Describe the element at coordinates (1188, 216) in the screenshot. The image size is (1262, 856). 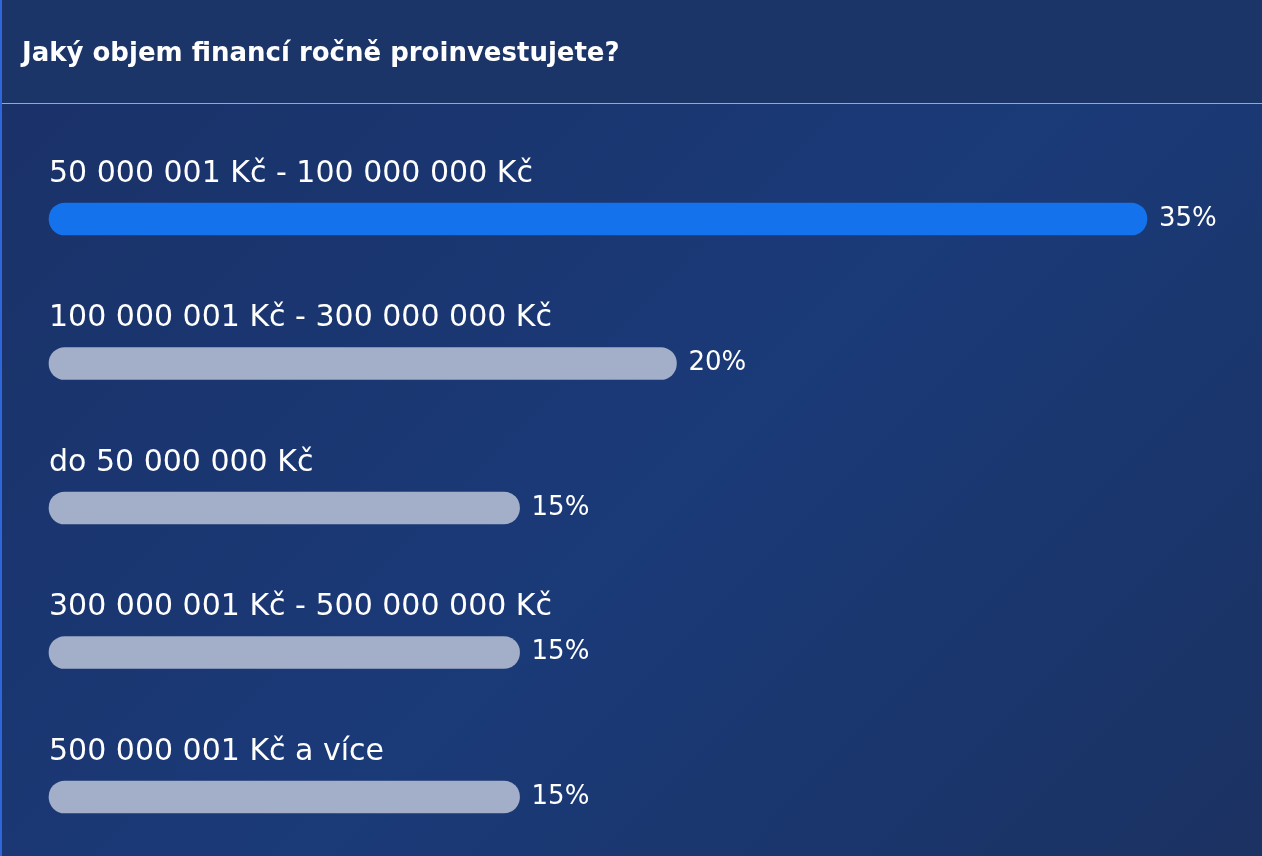
I see `data-label: 35%` at that location.